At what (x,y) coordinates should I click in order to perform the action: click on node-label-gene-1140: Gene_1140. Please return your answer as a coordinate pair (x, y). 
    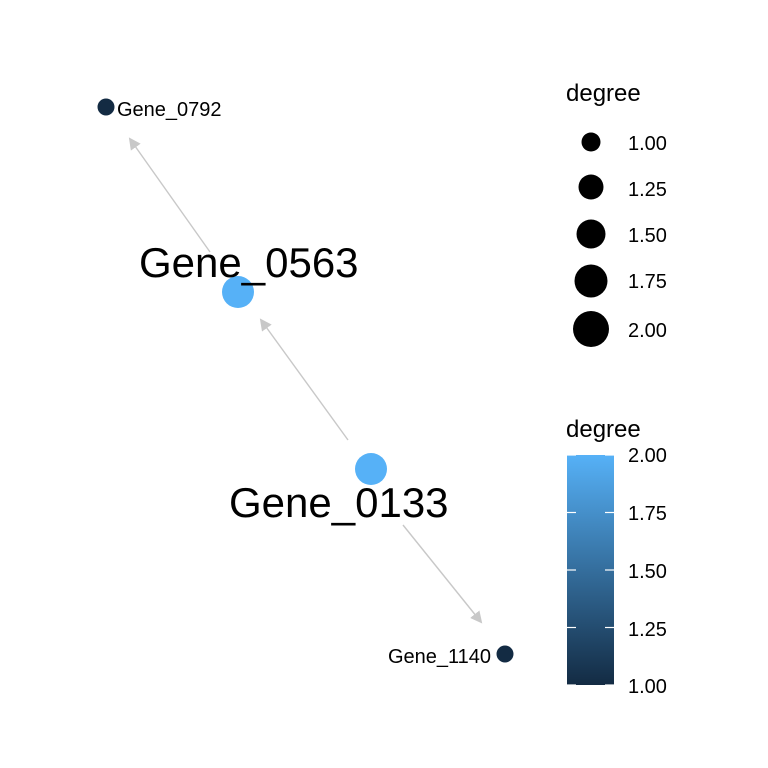
    Looking at the image, I should click on (439, 657).